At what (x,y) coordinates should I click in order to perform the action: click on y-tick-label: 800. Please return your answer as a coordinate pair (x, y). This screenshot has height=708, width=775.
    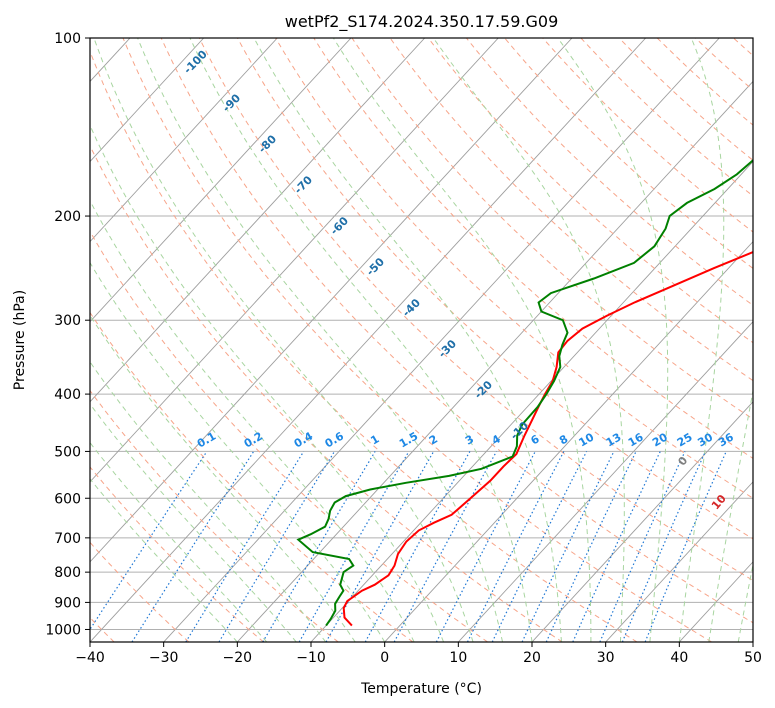
    Looking at the image, I should click on (67, 573).